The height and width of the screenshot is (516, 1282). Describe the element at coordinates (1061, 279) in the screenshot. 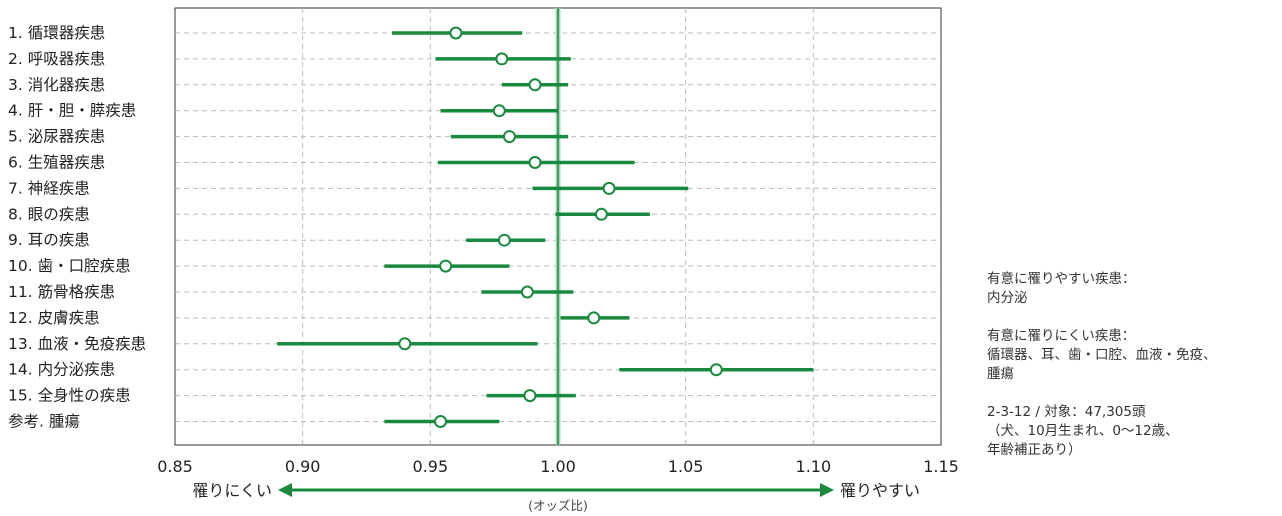

I see `likely-heading: 有意に罹りやすい疾患：` at that location.